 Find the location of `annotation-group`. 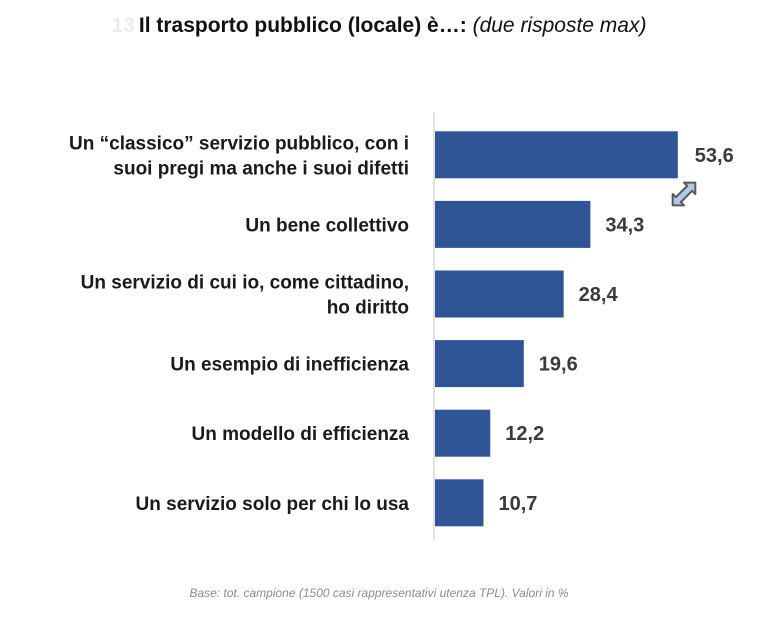

annotation-group is located at coordinates (684, 194).